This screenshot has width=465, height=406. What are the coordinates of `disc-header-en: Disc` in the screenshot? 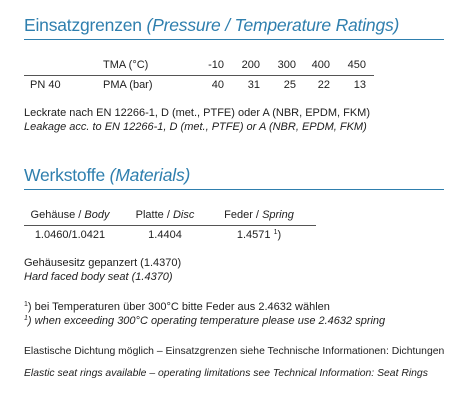 It's located at (183, 215).